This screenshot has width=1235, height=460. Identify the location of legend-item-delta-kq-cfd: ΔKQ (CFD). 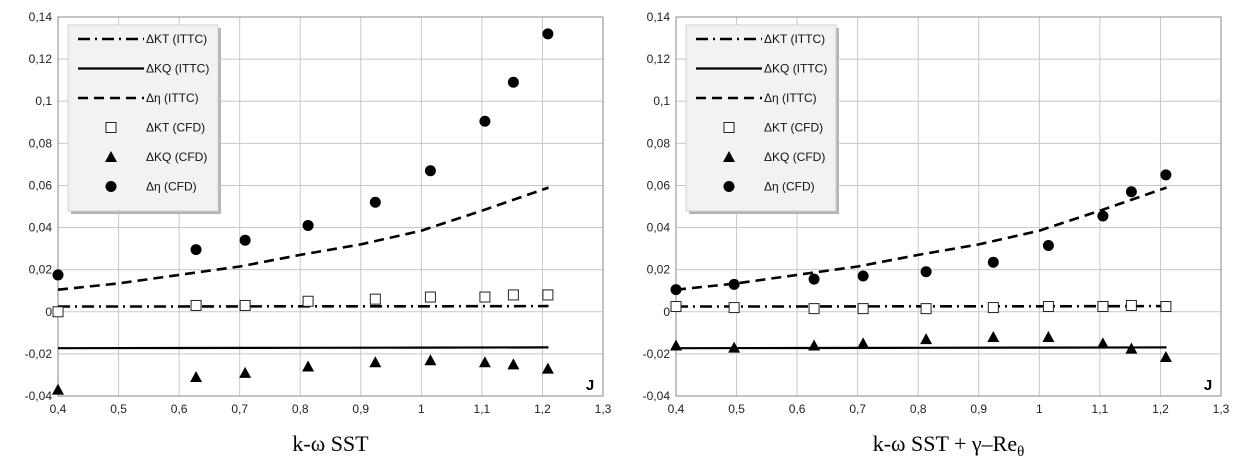
(156, 157).